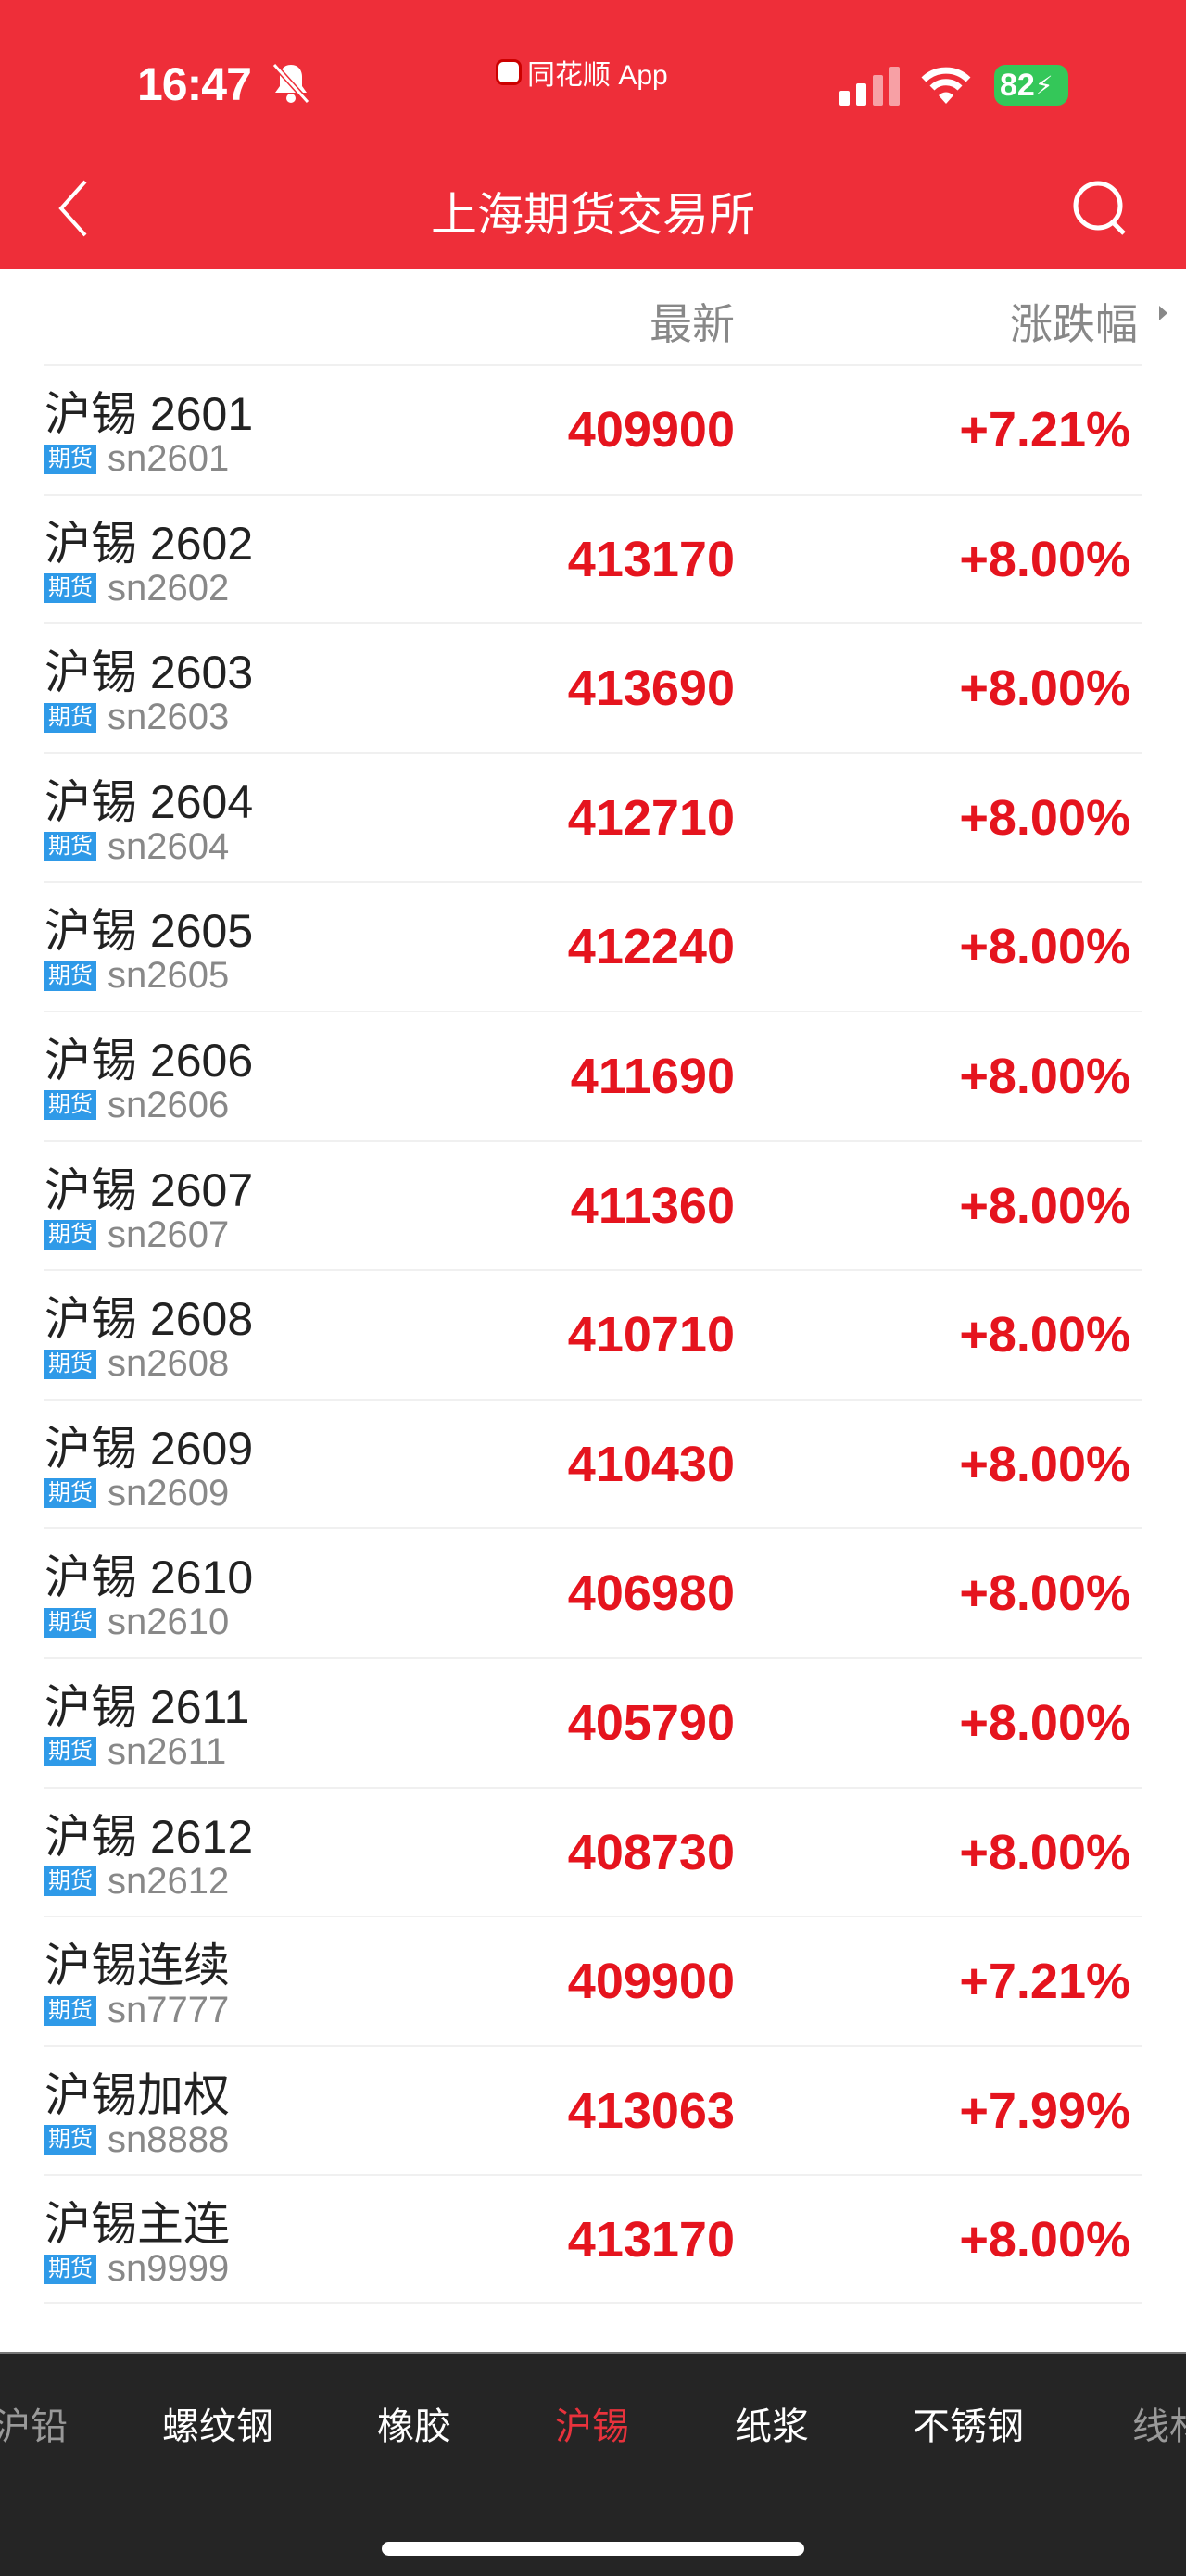 The height and width of the screenshot is (2576, 1186). I want to click on table-row: 沪锡连续 期货 sn7777 409900 +7.21%, so click(593, 1980).